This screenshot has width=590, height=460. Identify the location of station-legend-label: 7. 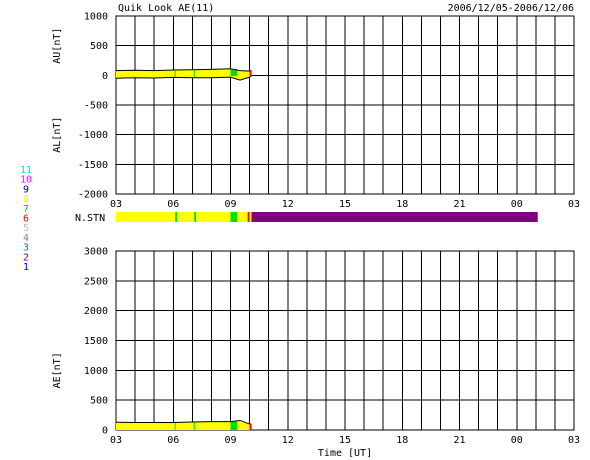
(26, 209).